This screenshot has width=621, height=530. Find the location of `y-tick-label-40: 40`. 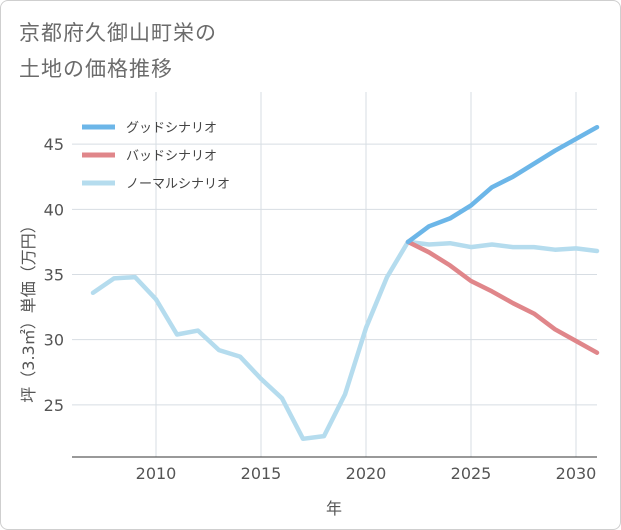

y-tick-label-40: 40 is located at coordinates (54, 209).